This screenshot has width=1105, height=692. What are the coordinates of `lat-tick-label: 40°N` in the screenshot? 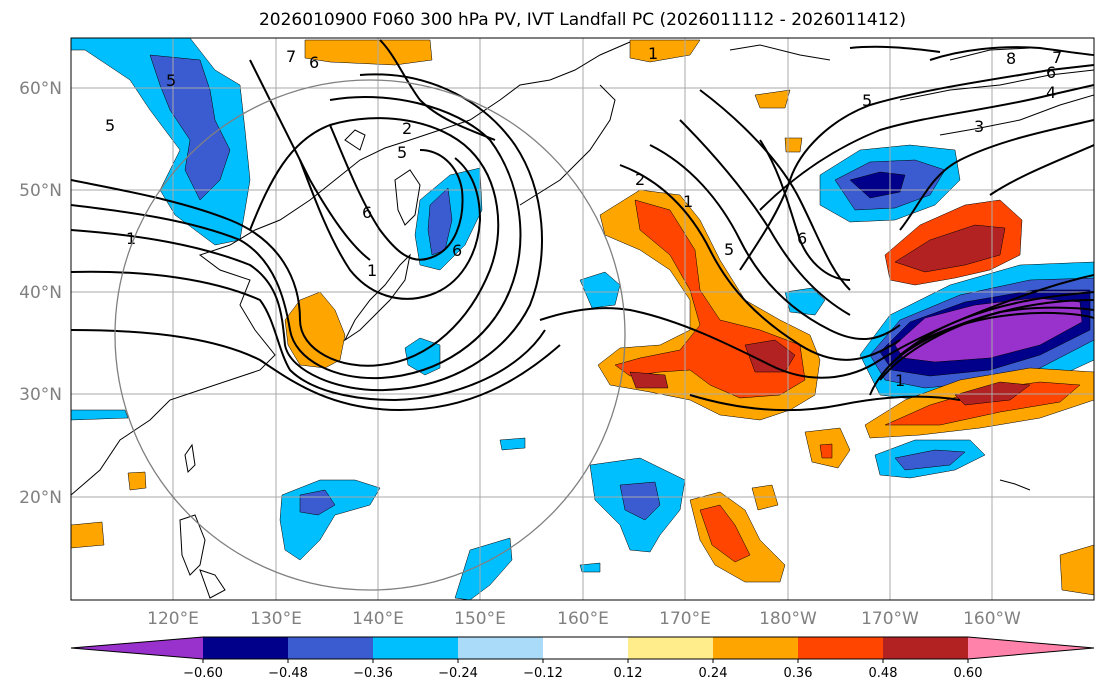 It's located at (40, 293).